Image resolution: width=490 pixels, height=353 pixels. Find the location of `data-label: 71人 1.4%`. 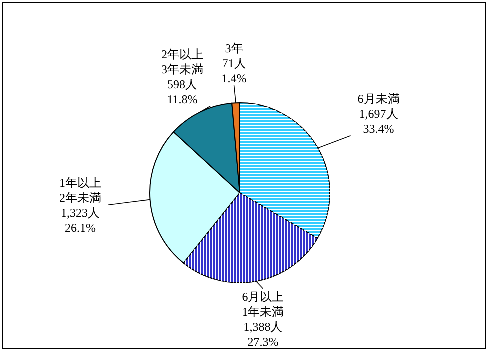

data-label: 71人 1.4% is located at coordinates (234, 71).